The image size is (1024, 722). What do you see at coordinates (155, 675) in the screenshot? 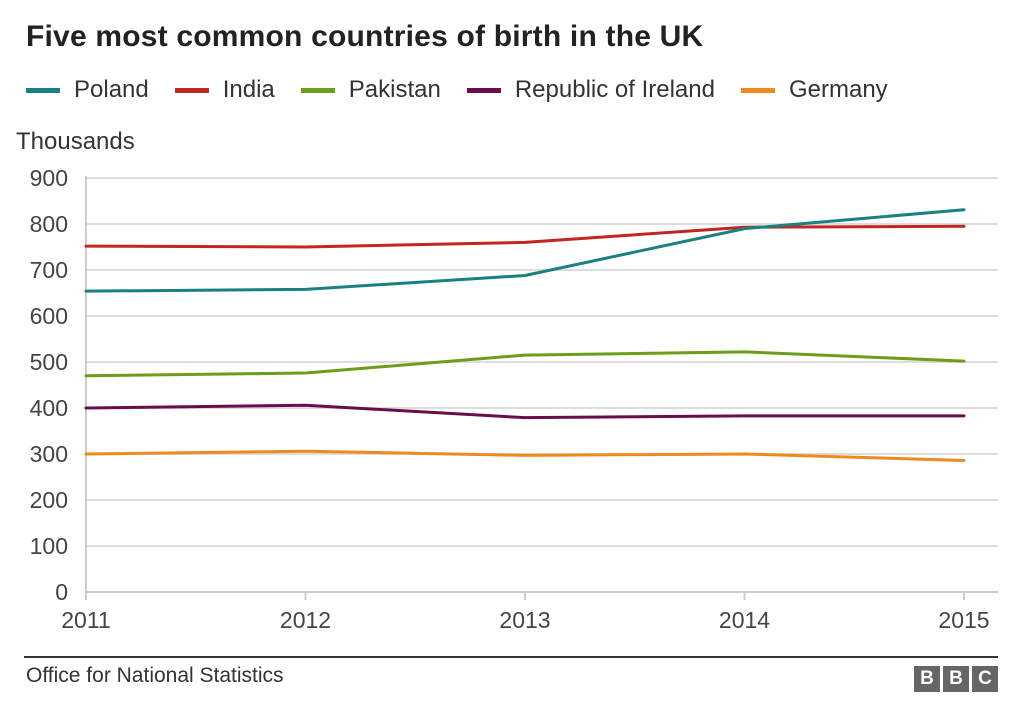
I see `source-label: Office for National Statistics` at bounding box center [155, 675].